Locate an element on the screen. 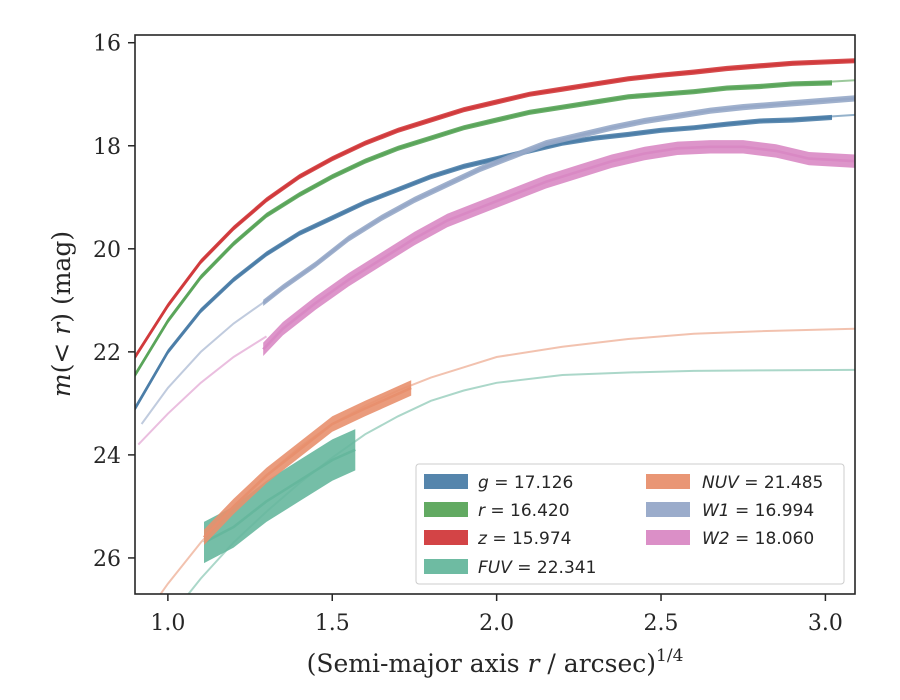  y-axis-label: m(< r) (mag) is located at coordinates (61, 314).